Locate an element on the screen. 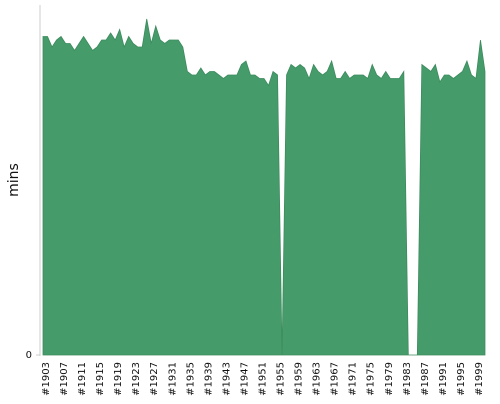 The width and height of the screenshot is (500, 404). x-tick-label: #1987 is located at coordinates (425, 379).